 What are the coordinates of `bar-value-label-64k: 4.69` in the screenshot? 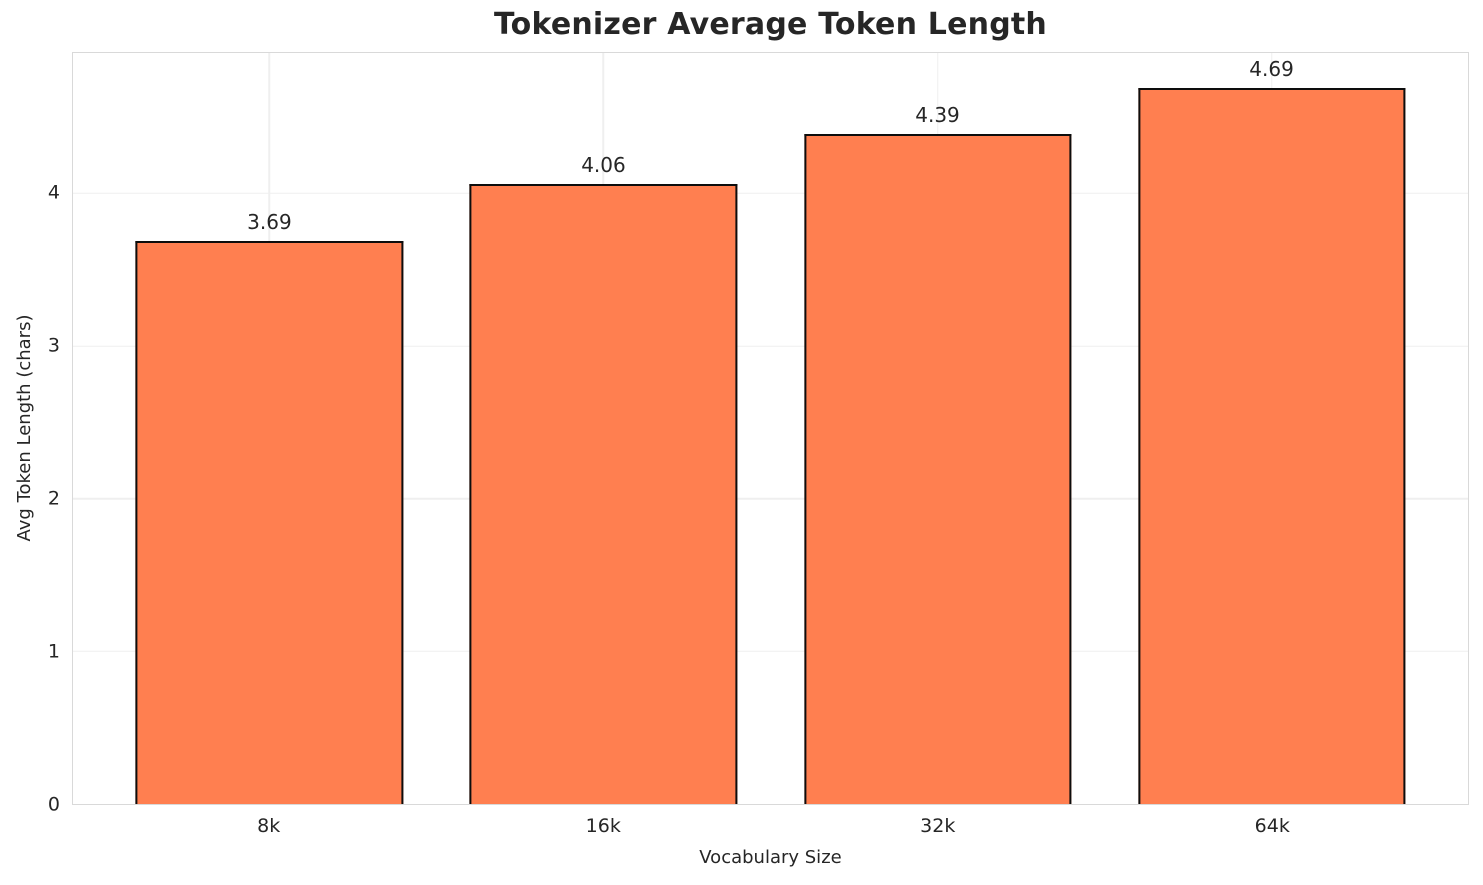 It's located at (1271, 69).